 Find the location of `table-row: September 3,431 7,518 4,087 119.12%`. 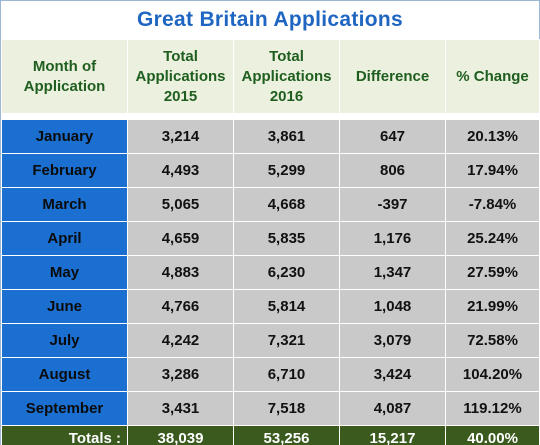

table-row: September 3,431 7,518 4,087 119.12% is located at coordinates (270, 408).